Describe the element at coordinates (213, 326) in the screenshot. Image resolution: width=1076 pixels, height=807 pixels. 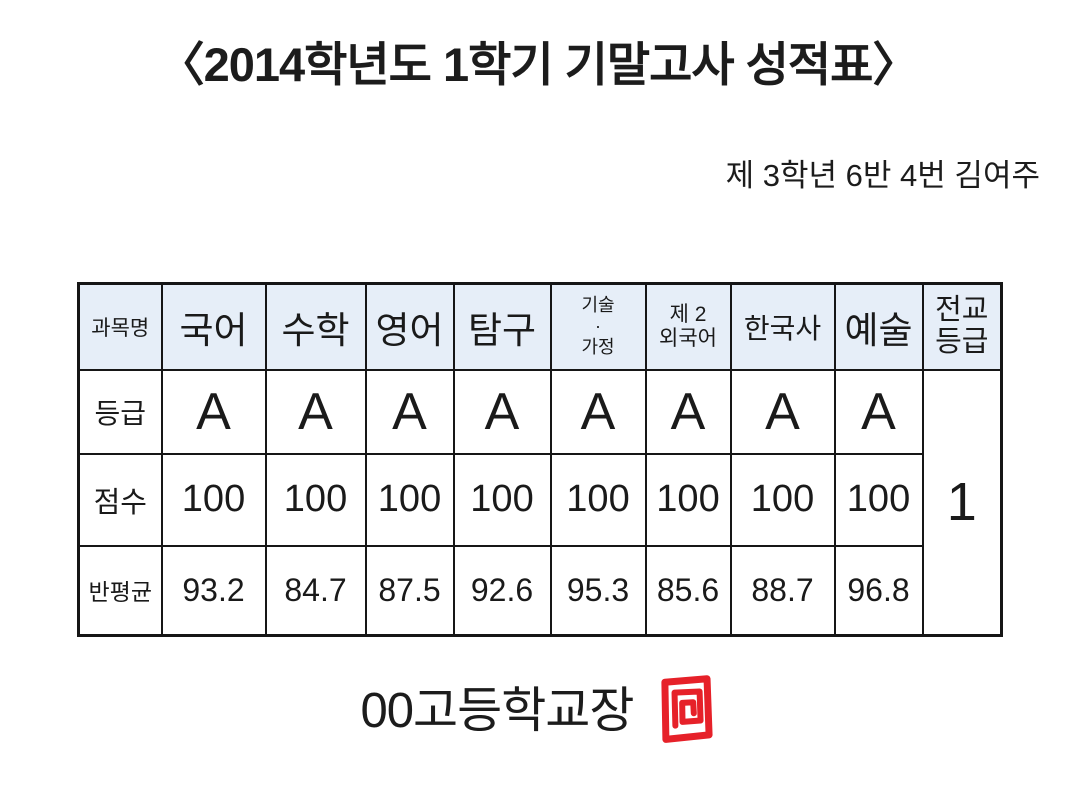
I see `header-korean: 국어` at that location.